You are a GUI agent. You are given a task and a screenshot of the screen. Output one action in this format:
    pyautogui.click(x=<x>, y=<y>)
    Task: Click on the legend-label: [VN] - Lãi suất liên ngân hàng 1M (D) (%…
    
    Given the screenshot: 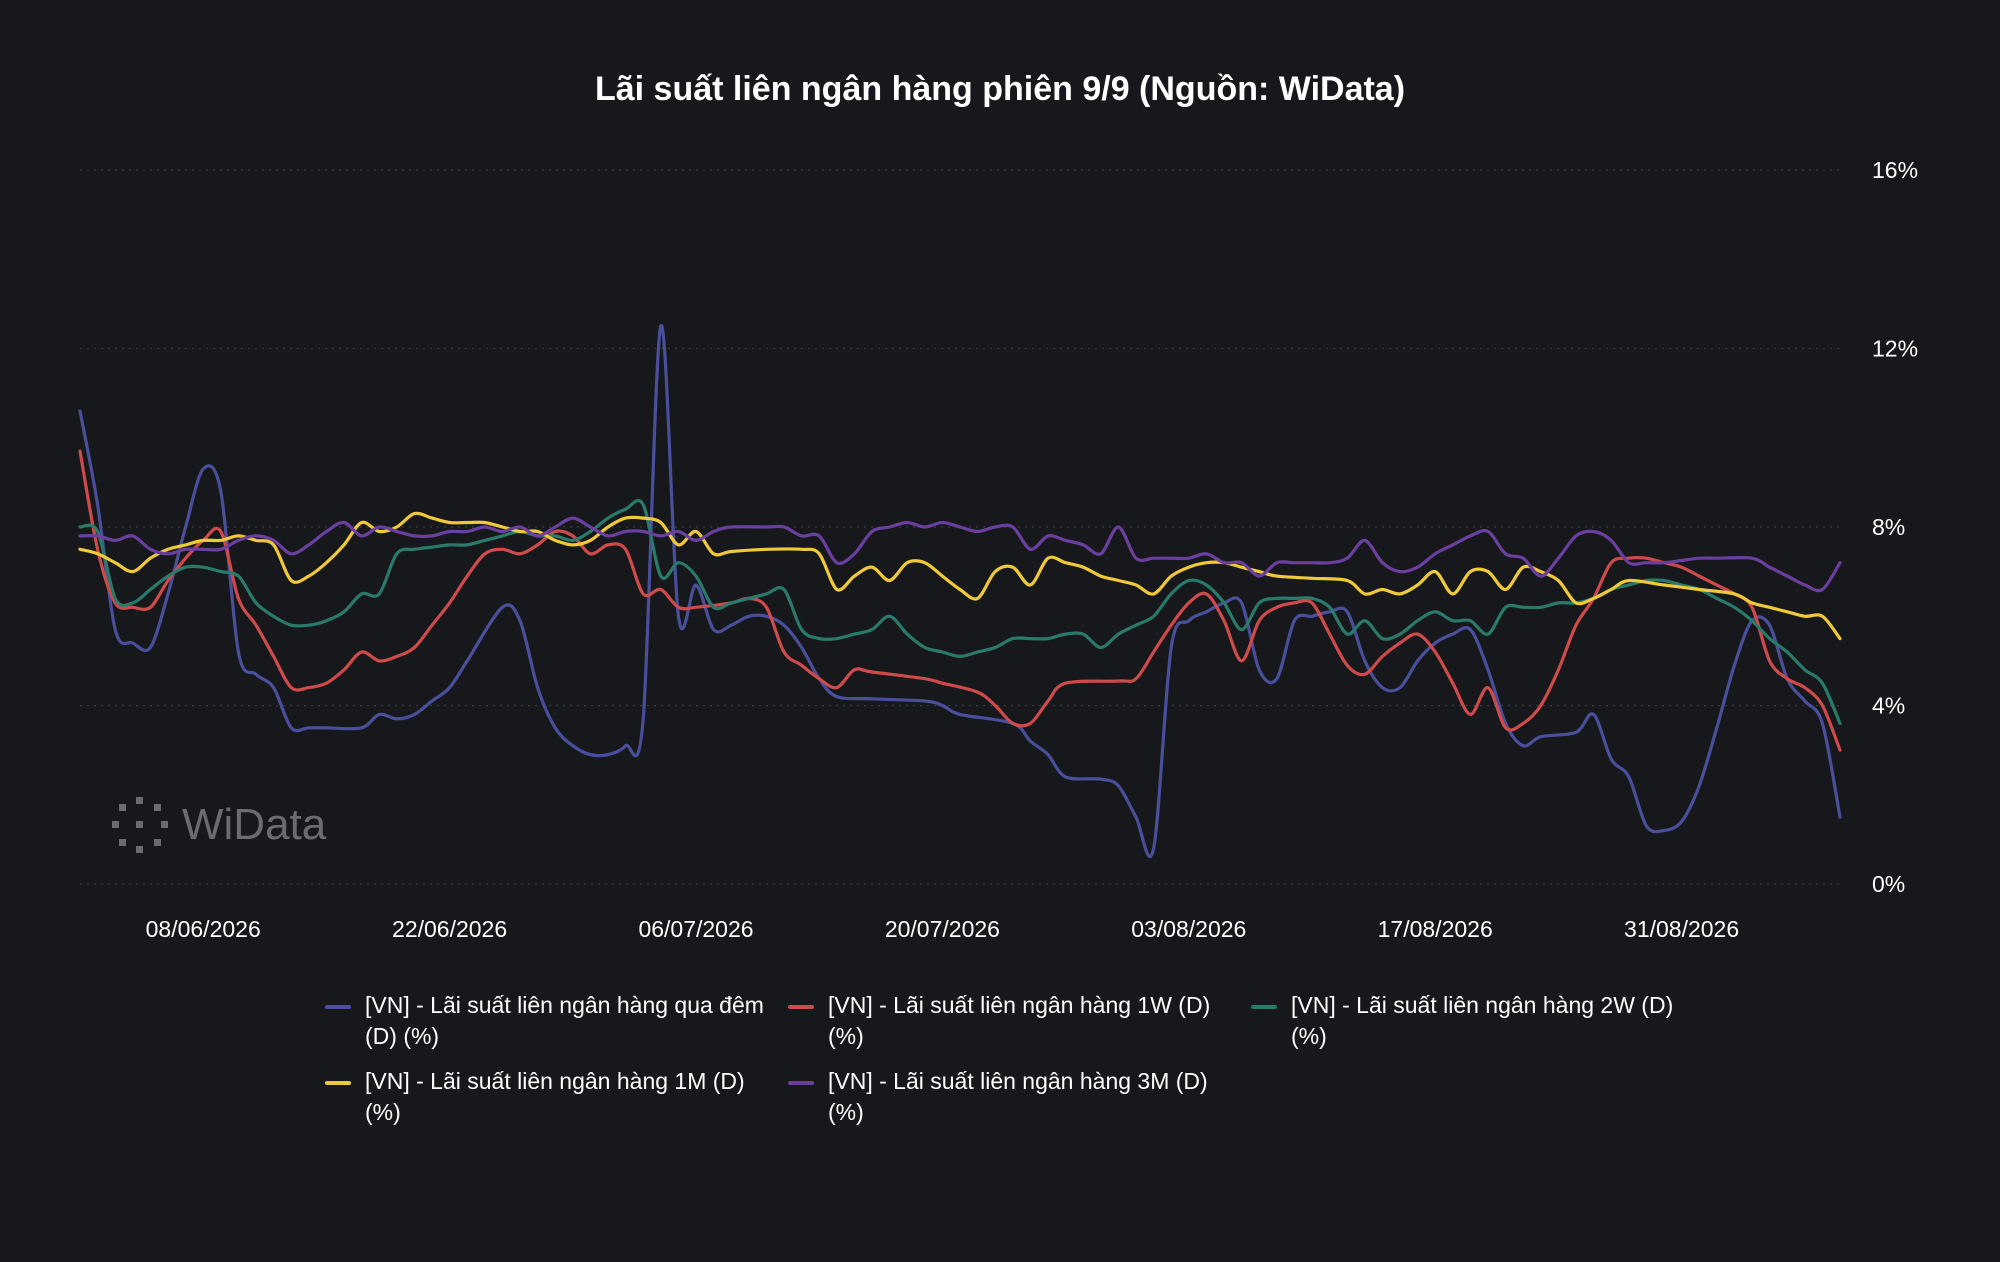 What is the action you would take?
    pyautogui.click(x=555, y=1096)
    